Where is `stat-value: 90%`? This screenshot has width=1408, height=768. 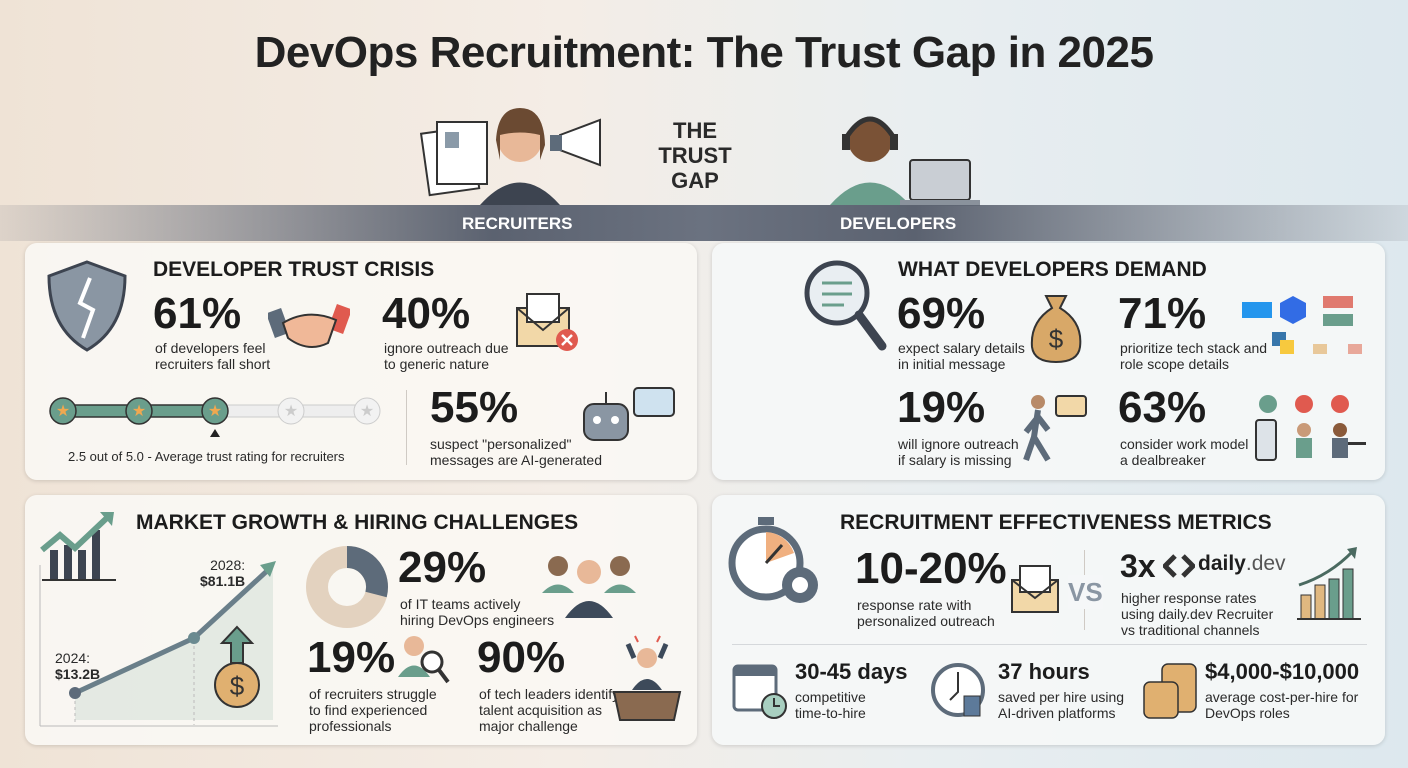
stat-value: 90% is located at coordinates (521, 657).